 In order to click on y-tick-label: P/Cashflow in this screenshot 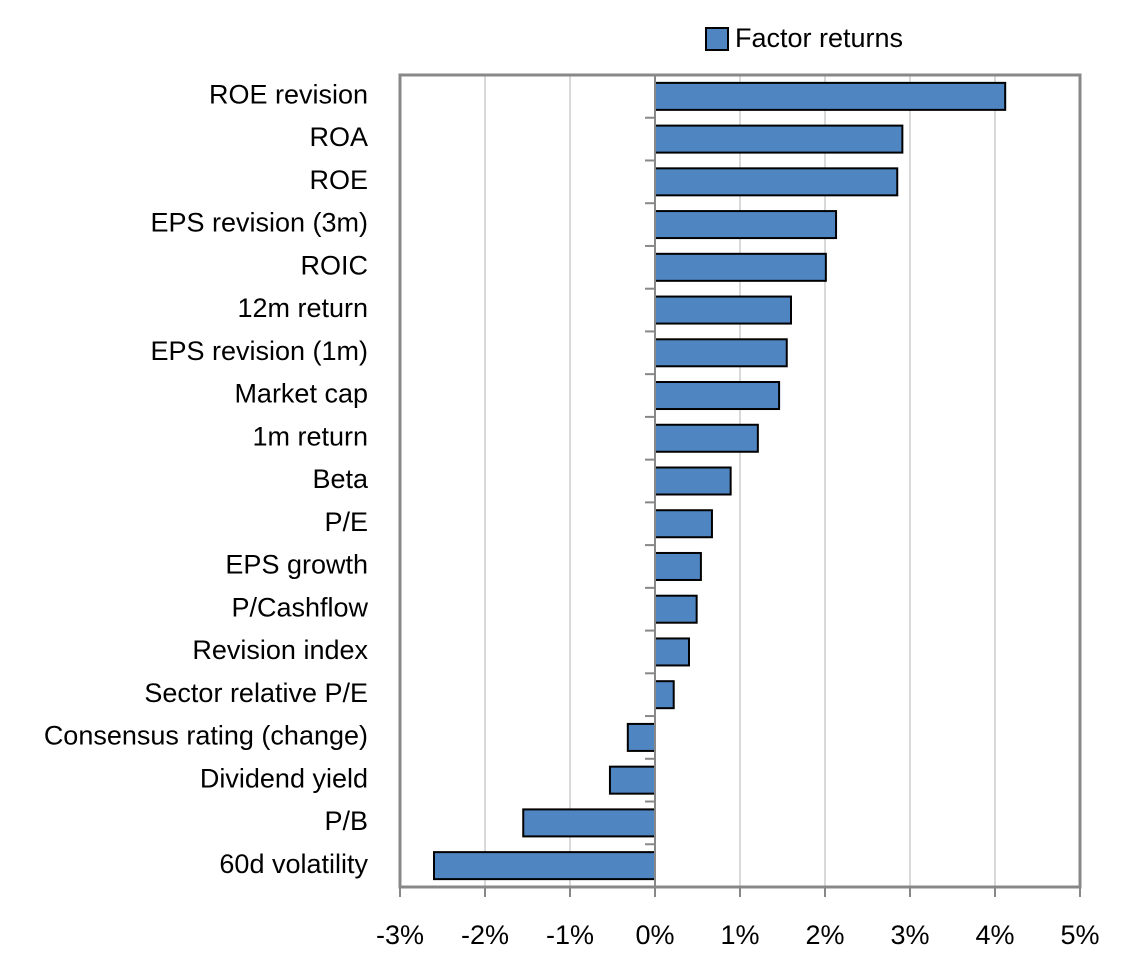, I will do `click(299, 607)`.